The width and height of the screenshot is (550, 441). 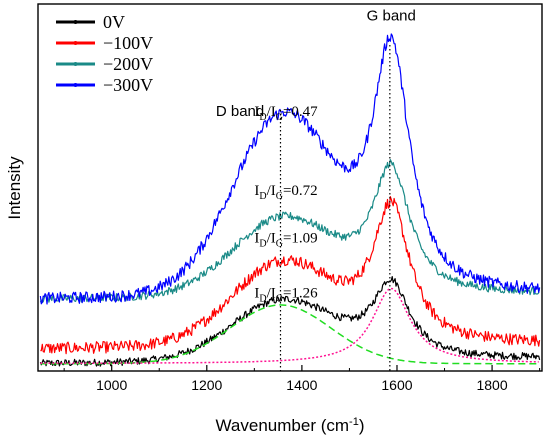 I want to click on ratio-label-3: ID/IG=1.26, so click(x=286, y=295).